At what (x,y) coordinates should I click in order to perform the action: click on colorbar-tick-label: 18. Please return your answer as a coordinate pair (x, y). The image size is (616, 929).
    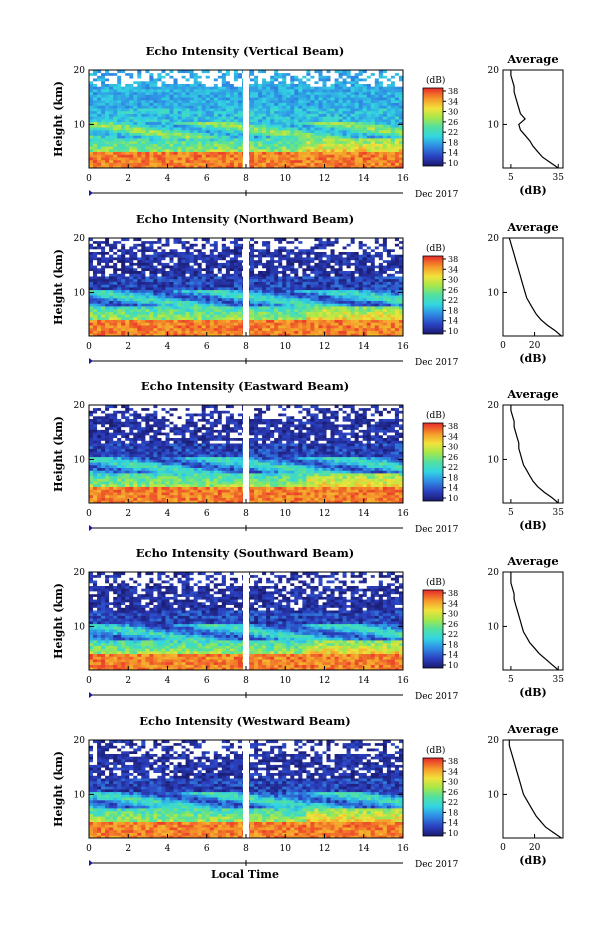
    Looking at the image, I should click on (453, 142).